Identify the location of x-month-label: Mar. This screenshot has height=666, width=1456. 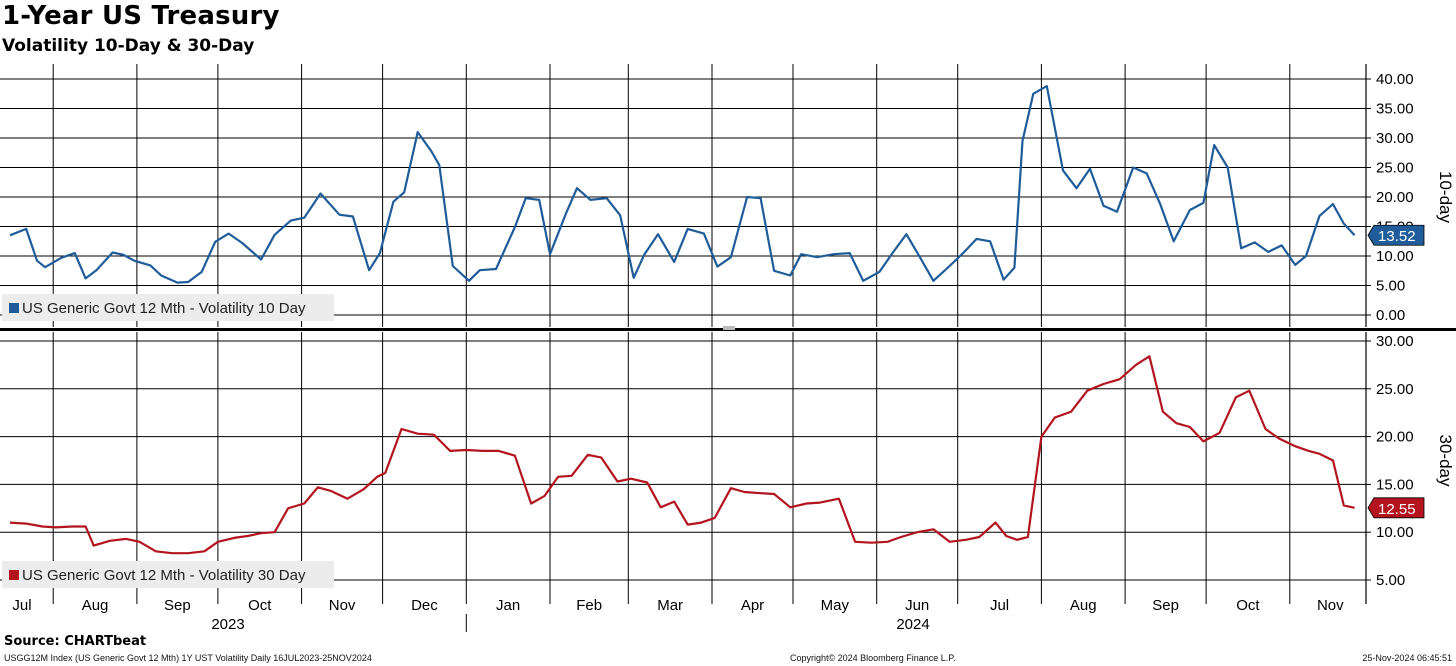
(670, 605).